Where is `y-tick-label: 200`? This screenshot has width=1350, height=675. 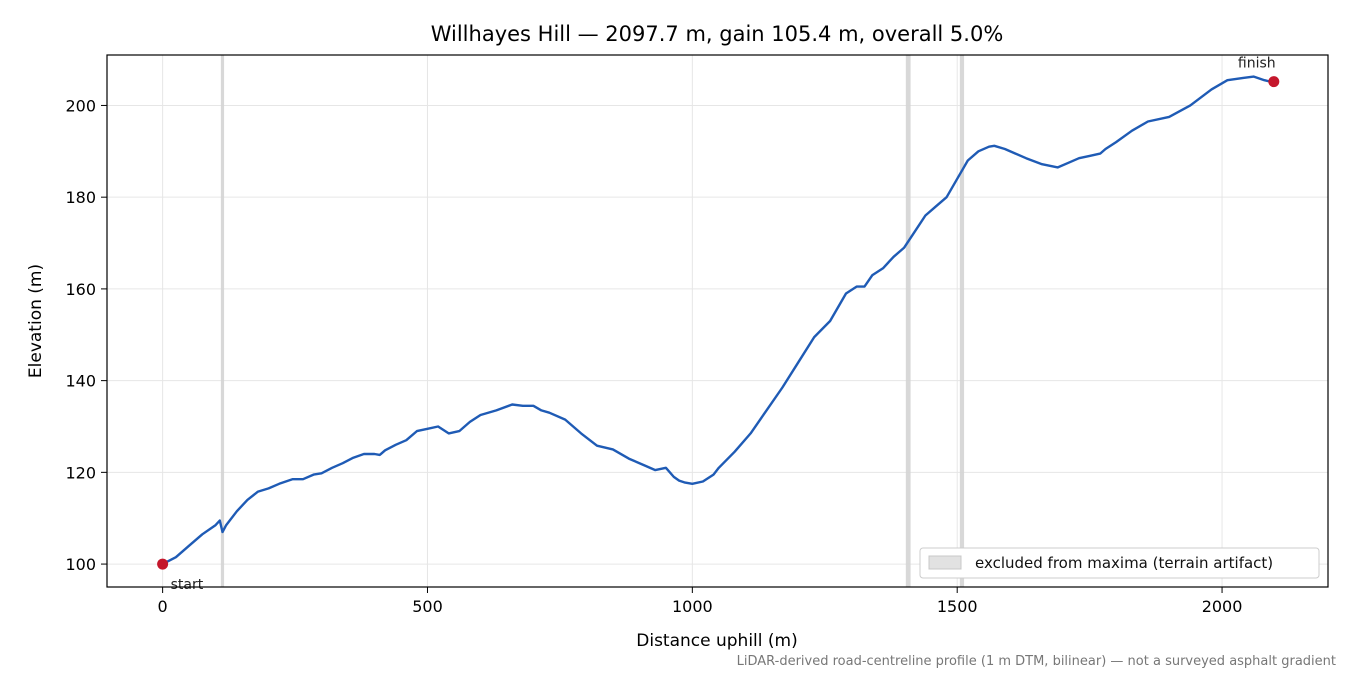 y-tick-label: 200 is located at coordinates (80, 105).